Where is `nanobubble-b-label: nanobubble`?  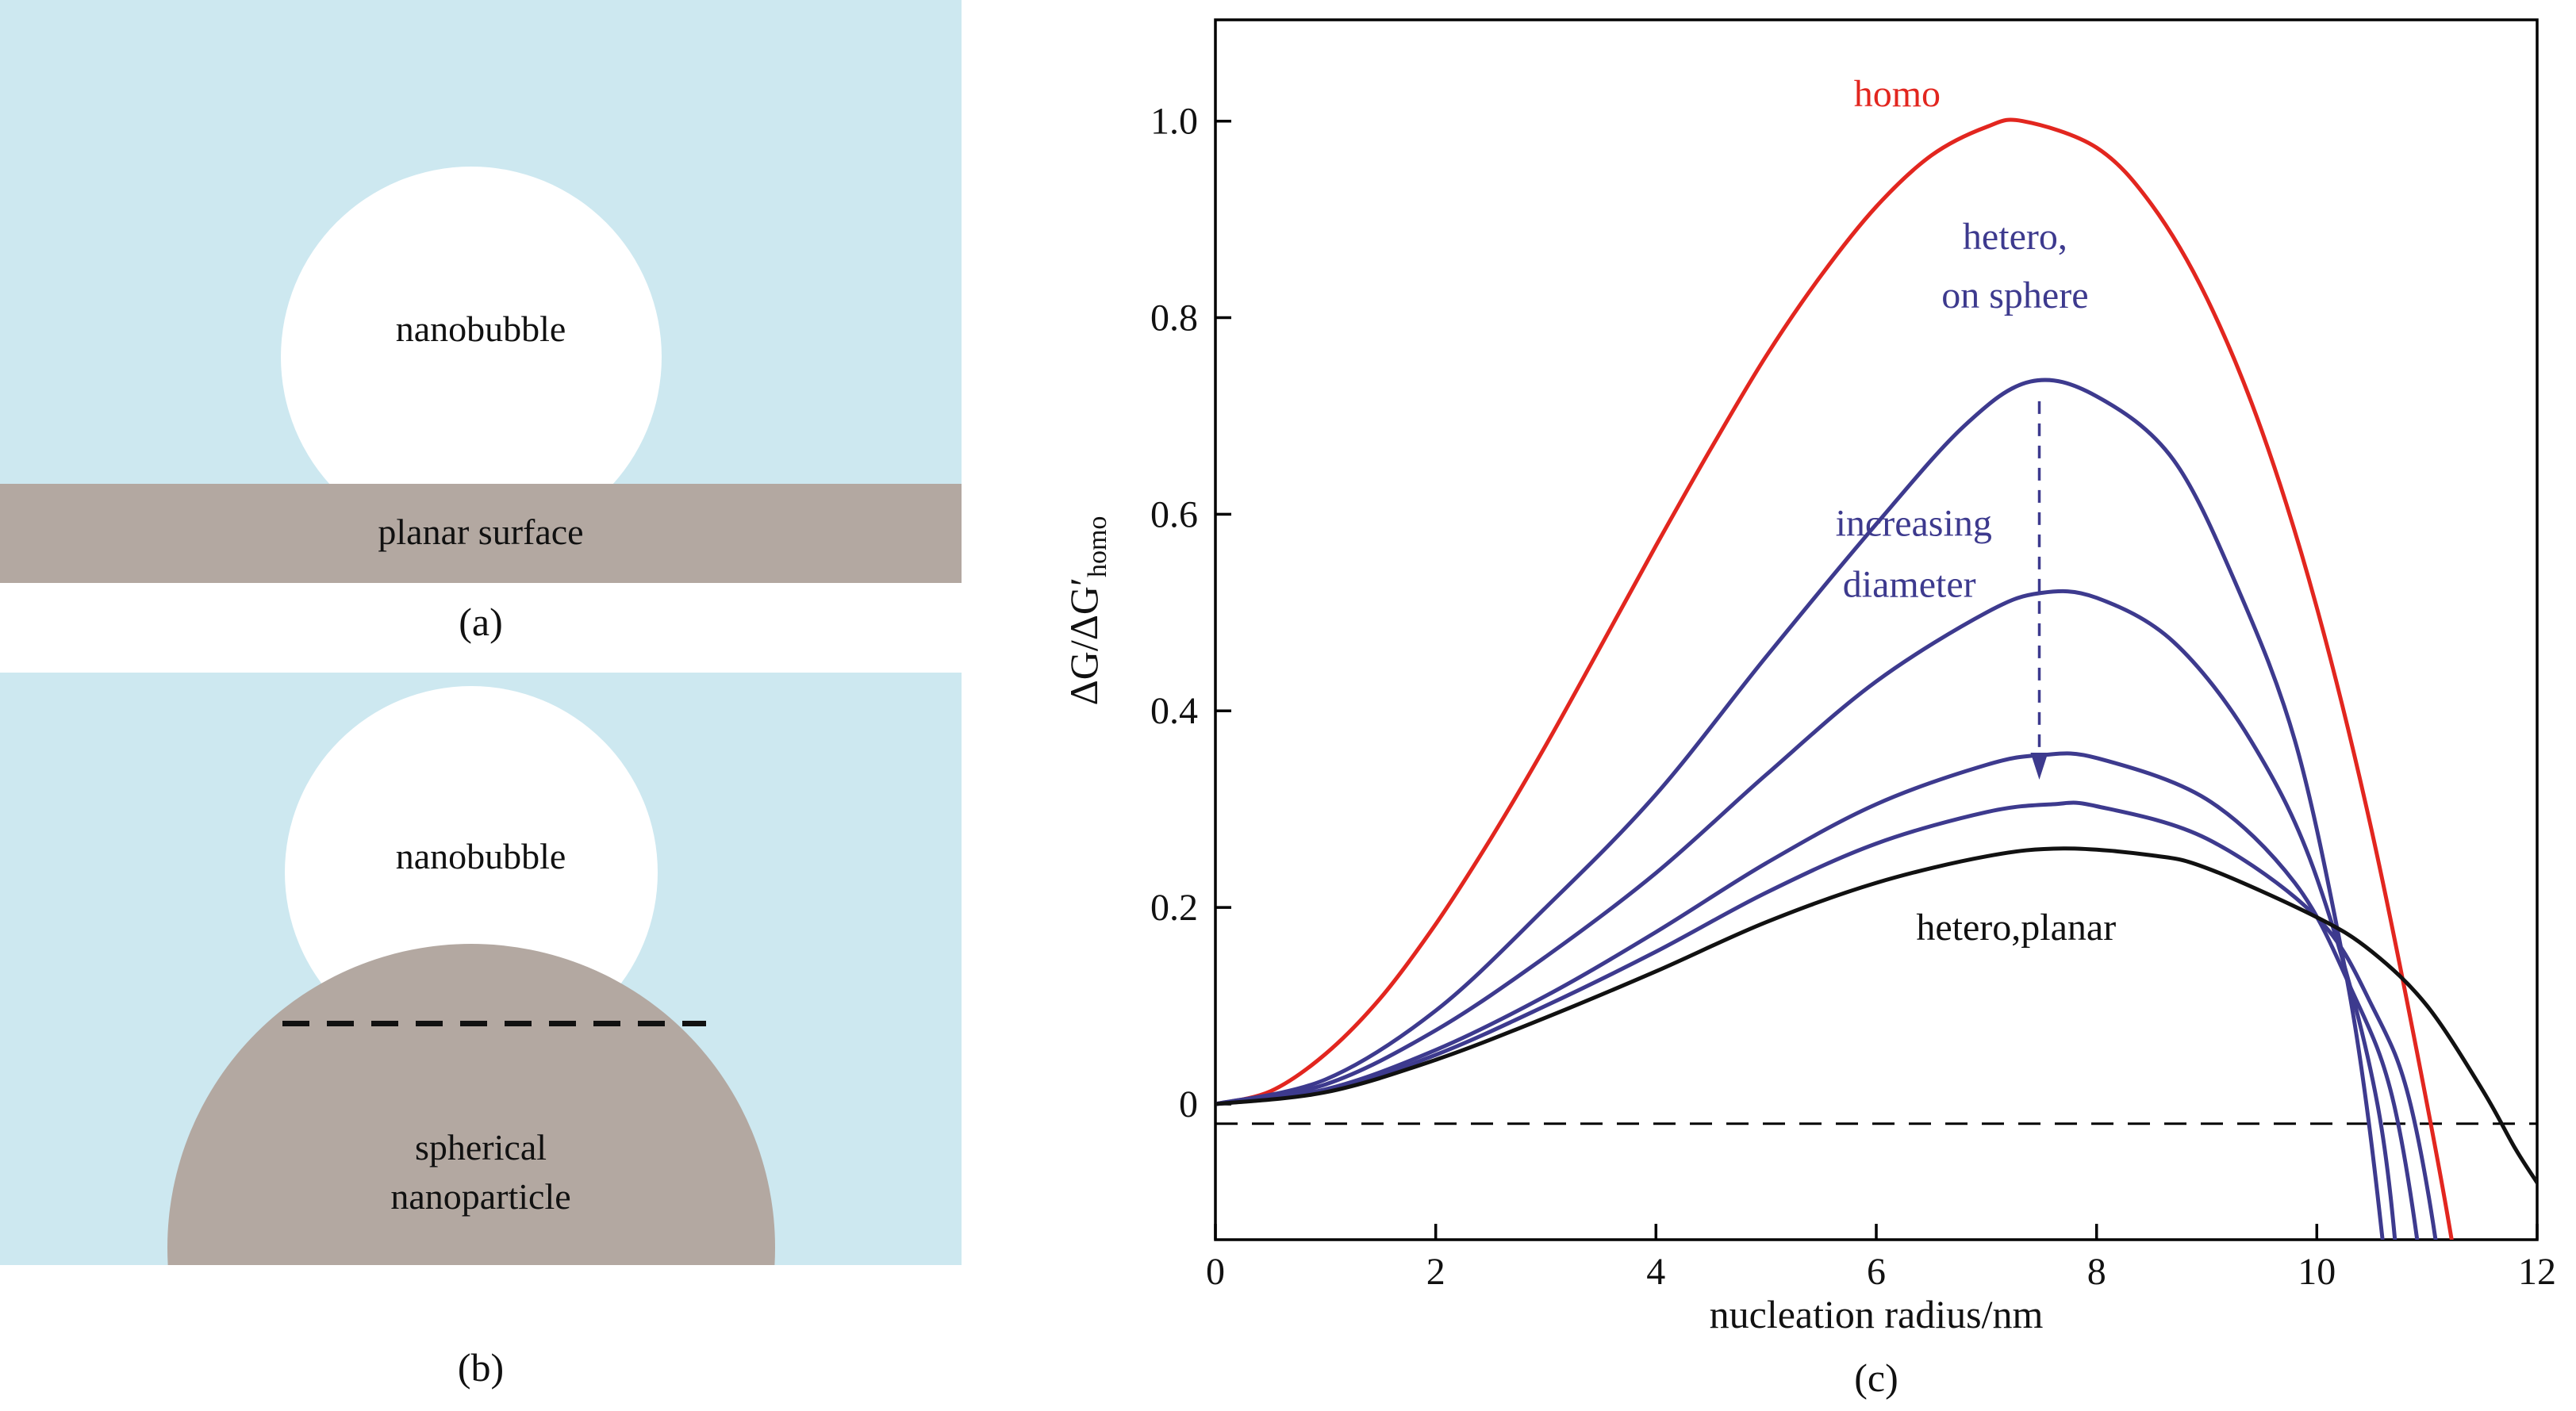 nanobubble-b-label: nanobubble is located at coordinates (480, 856).